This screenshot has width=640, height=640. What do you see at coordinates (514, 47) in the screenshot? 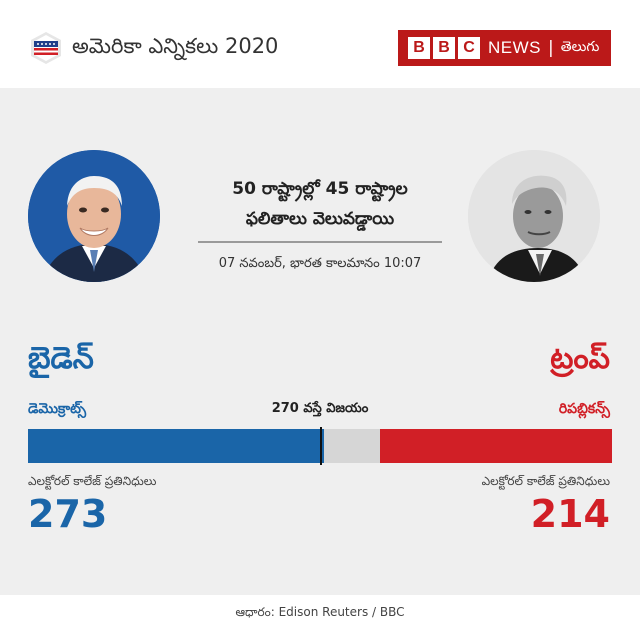
I see `bbc-news-label: NEWS` at bounding box center [514, 47].